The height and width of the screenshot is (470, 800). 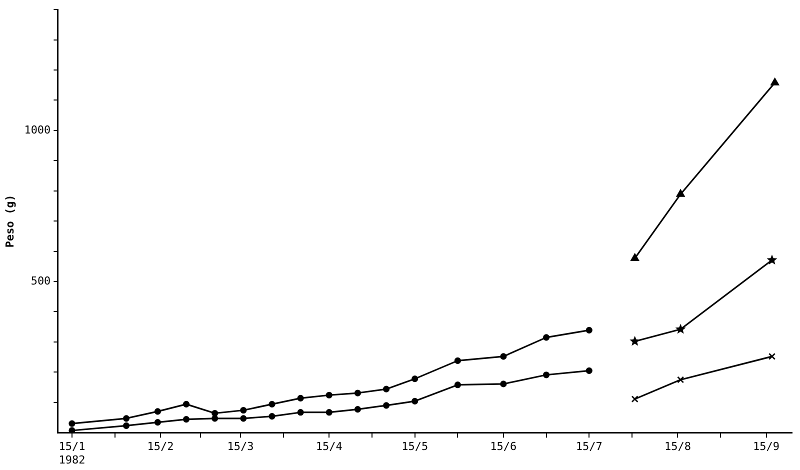 I want to click on x-tick-label: 15/7, so click(x=589, y=447).